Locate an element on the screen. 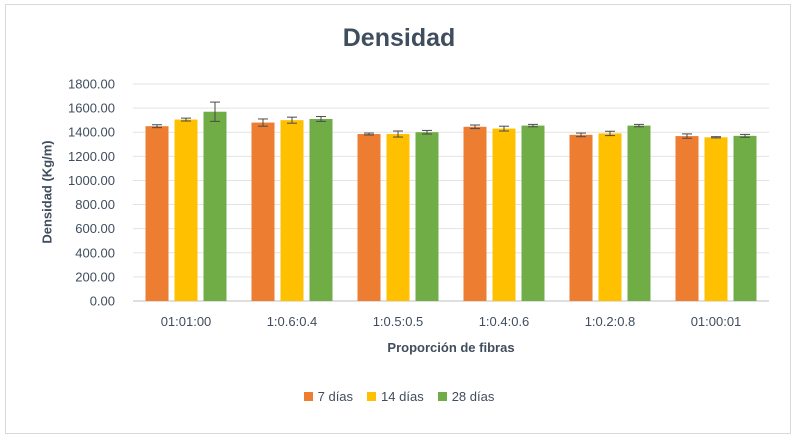 Image resolution: width=798 pixels, height=441 pixels. x-tick-label: 1:0.5:0.5 is located at coordinates (398, 321).